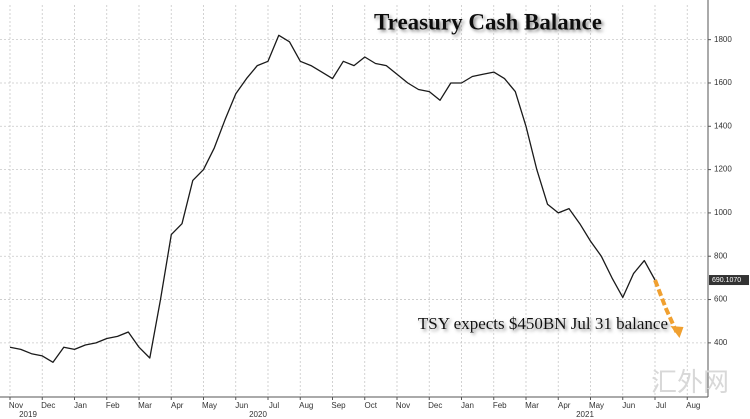 This screenshot has width=750, height=419. What do you see at coordinates (690, 383) in the screenshot?
I see `watermark: 汇外网` at bounding box center [690, 383].